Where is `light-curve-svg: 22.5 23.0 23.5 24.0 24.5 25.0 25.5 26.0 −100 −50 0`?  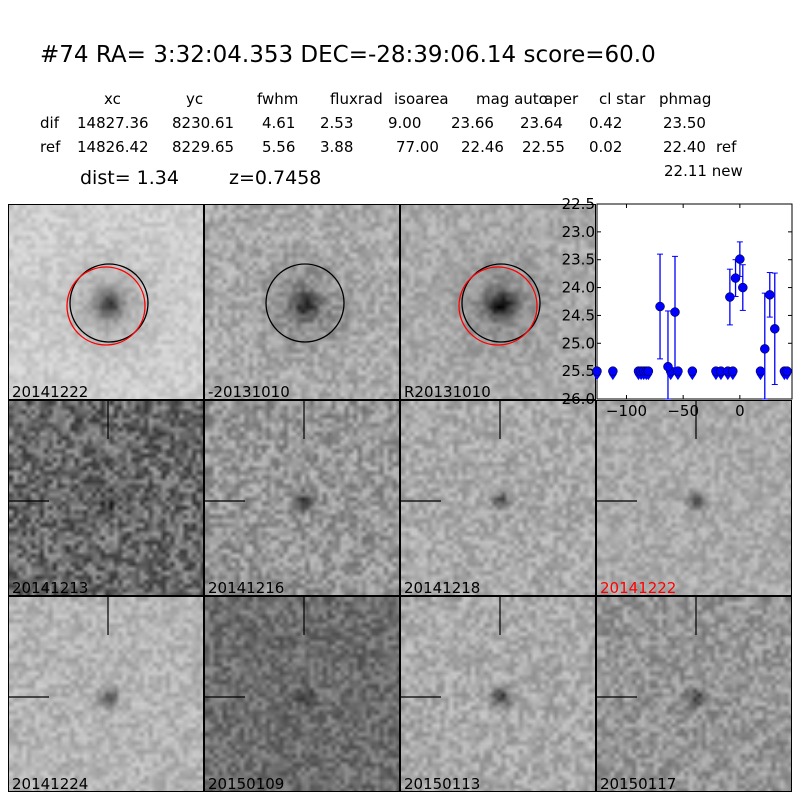
light-curve-svg: 22.5 23.0 23.5 24.0 24.5 25.0 25.5 26.0 −100 −50 0 is located at coordinates (677, 307).